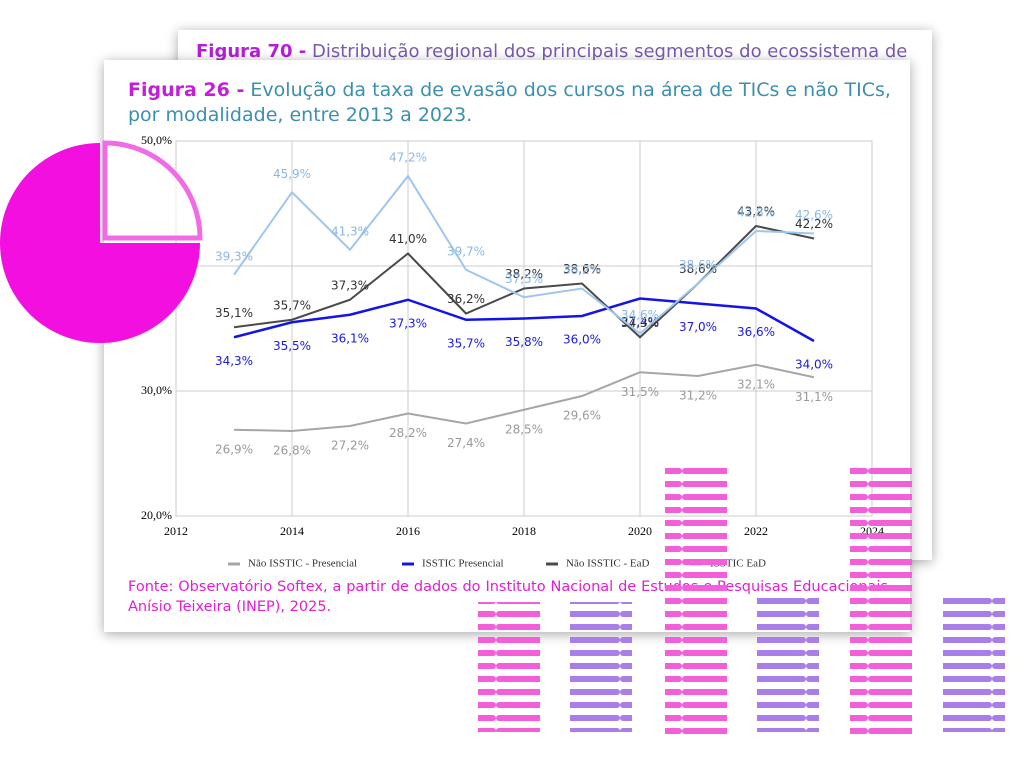  I want to click on data-label: 26,9%, so click(234, 449).